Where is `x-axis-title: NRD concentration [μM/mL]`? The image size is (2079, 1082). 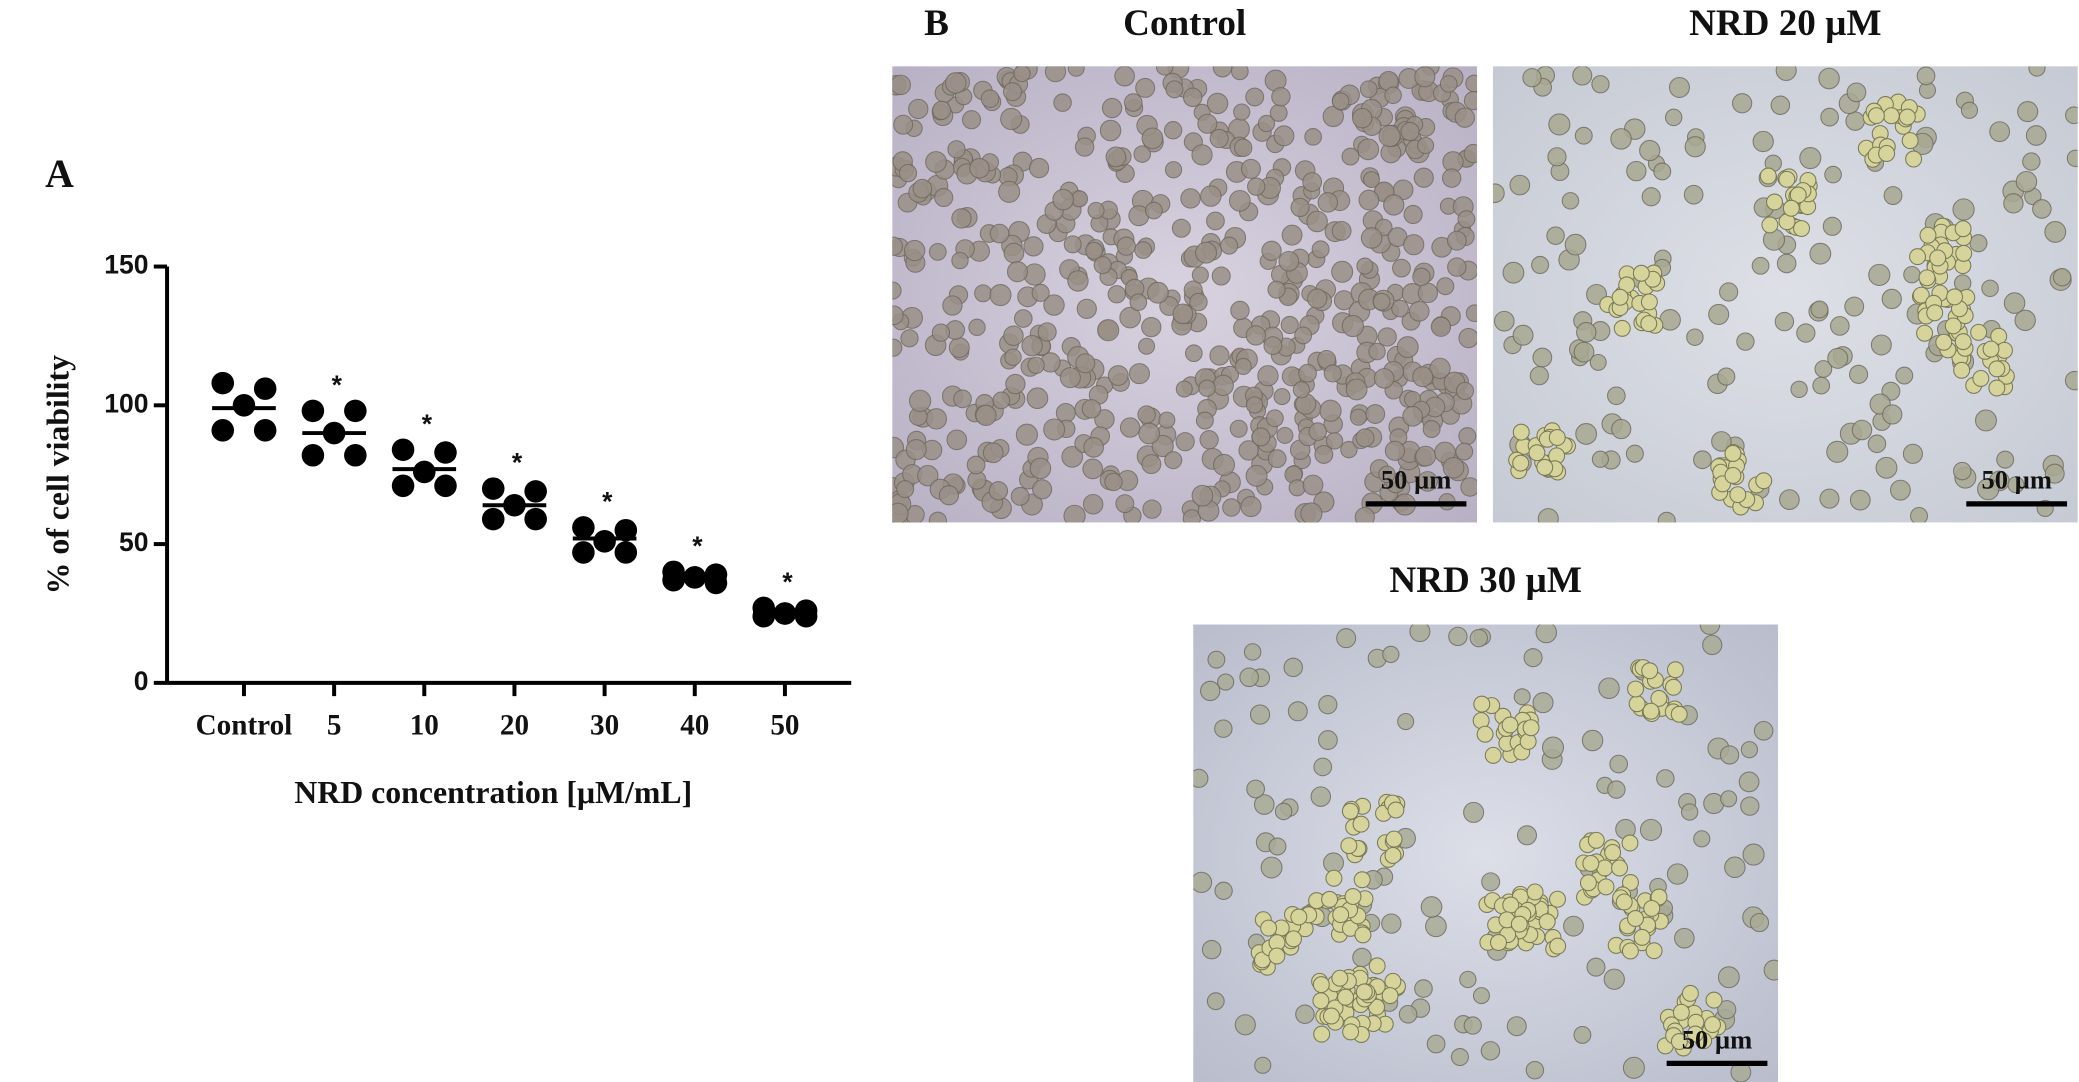 x-axis-title: NRD concentration [μM/mL] is located at coordinates (493, 792).